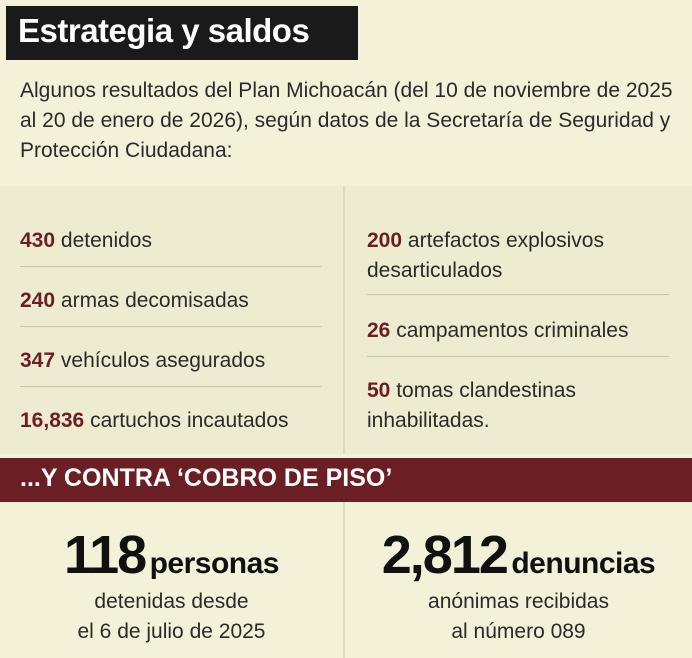  Describe the element at coordinates (485, 255) in the screenshot. I see `stat-label: artefactos explosivos desarticulados` at that location.